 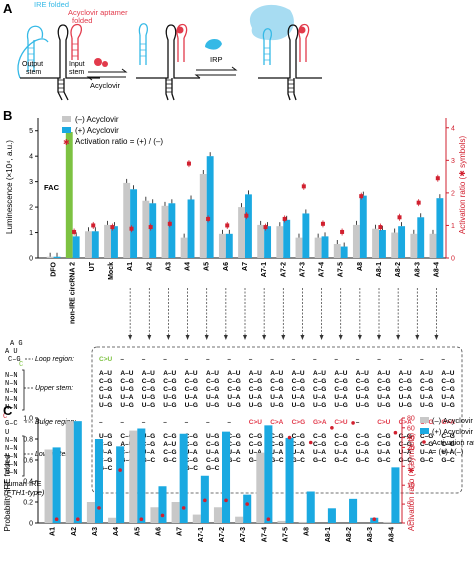 I want to click on ire-loop-mid: A U, so click(x=11, y=352).